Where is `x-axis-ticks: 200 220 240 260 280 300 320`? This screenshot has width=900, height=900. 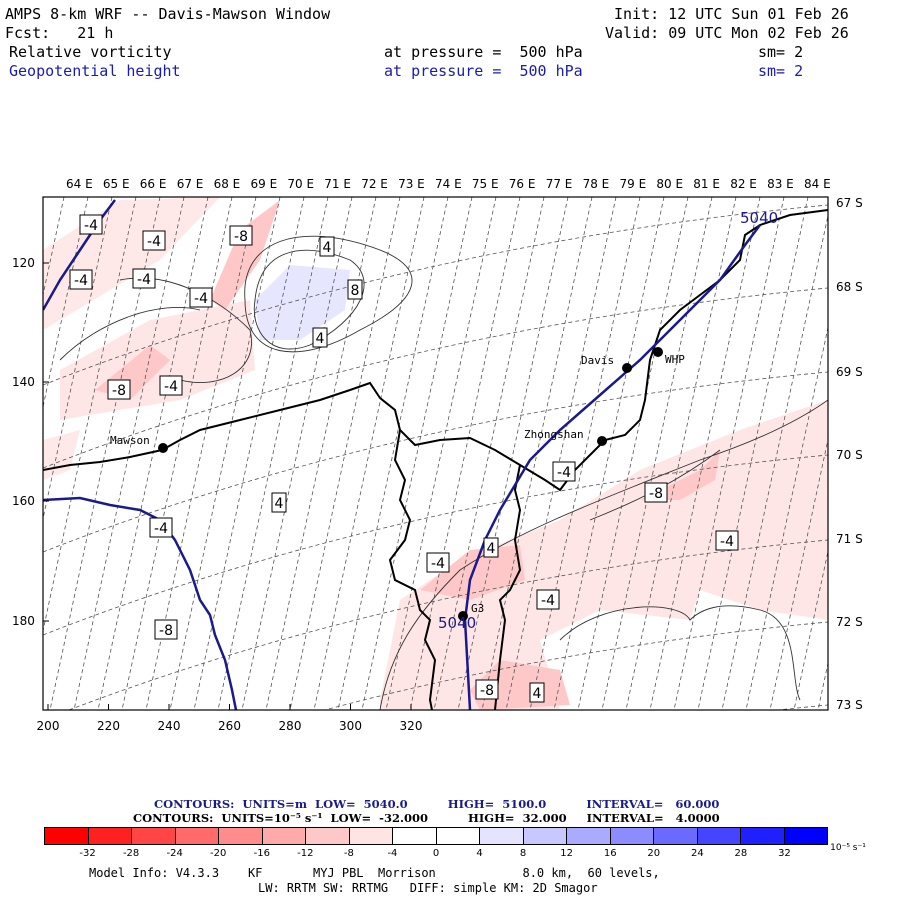 x-axis-ticks: 200 220 240 260 280 300 320 is located at coordinates (230, 718).